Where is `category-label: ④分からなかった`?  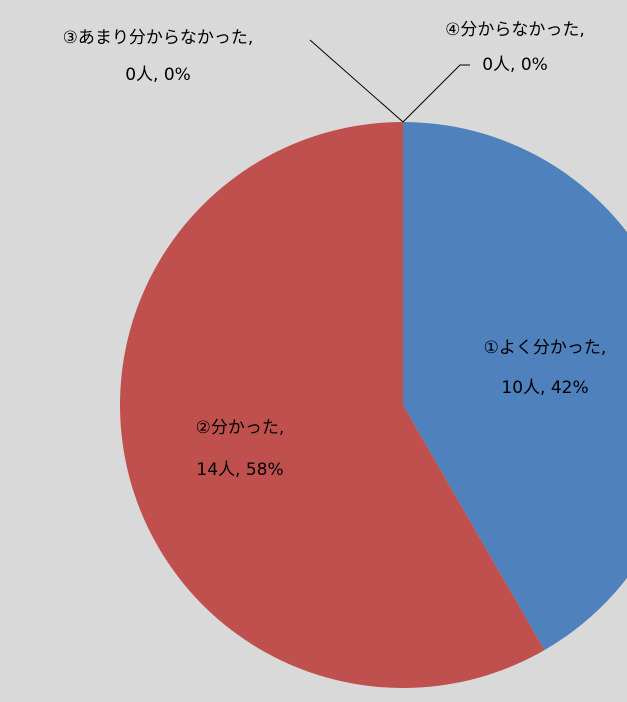
category-label: ④分からなかった is located at coordinates (512, 30).